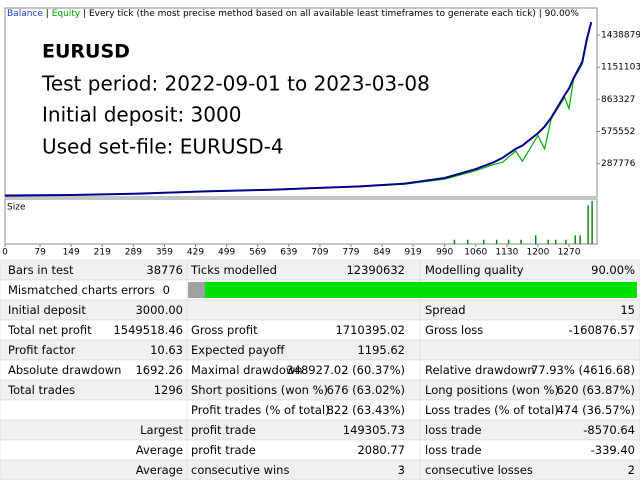 The width and height of the screenshot is (640, 480). What do you see at coordinates (421, 290) in the screenshot?
I see `quality-bar` at bounding box center [421, 290].